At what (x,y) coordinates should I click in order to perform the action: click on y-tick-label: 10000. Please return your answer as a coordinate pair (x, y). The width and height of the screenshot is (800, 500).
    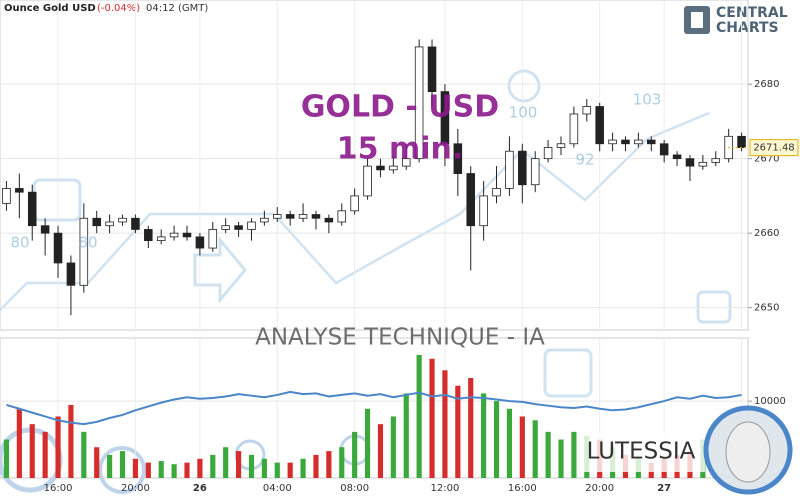
    Looking at the image, I should click on (770, 401).